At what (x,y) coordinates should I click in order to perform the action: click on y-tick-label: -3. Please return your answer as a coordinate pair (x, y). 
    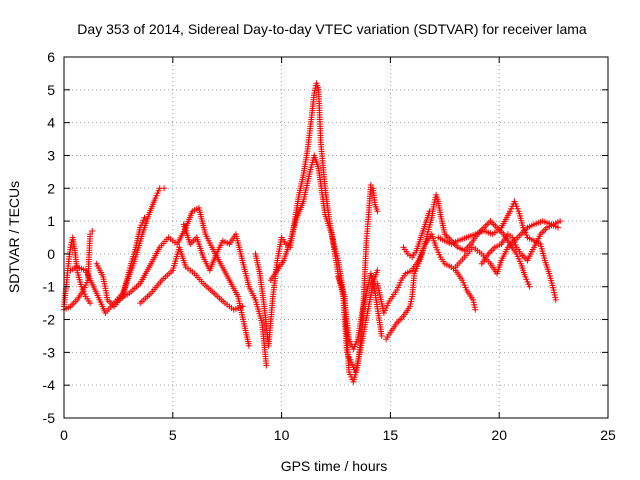
    Looking at the image, I should click on (49, 352).